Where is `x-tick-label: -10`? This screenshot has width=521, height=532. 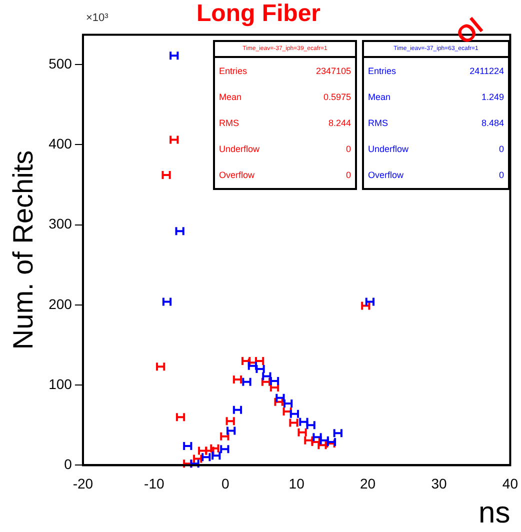
x-tick-label: -10 is located at coordinates (154, 483).